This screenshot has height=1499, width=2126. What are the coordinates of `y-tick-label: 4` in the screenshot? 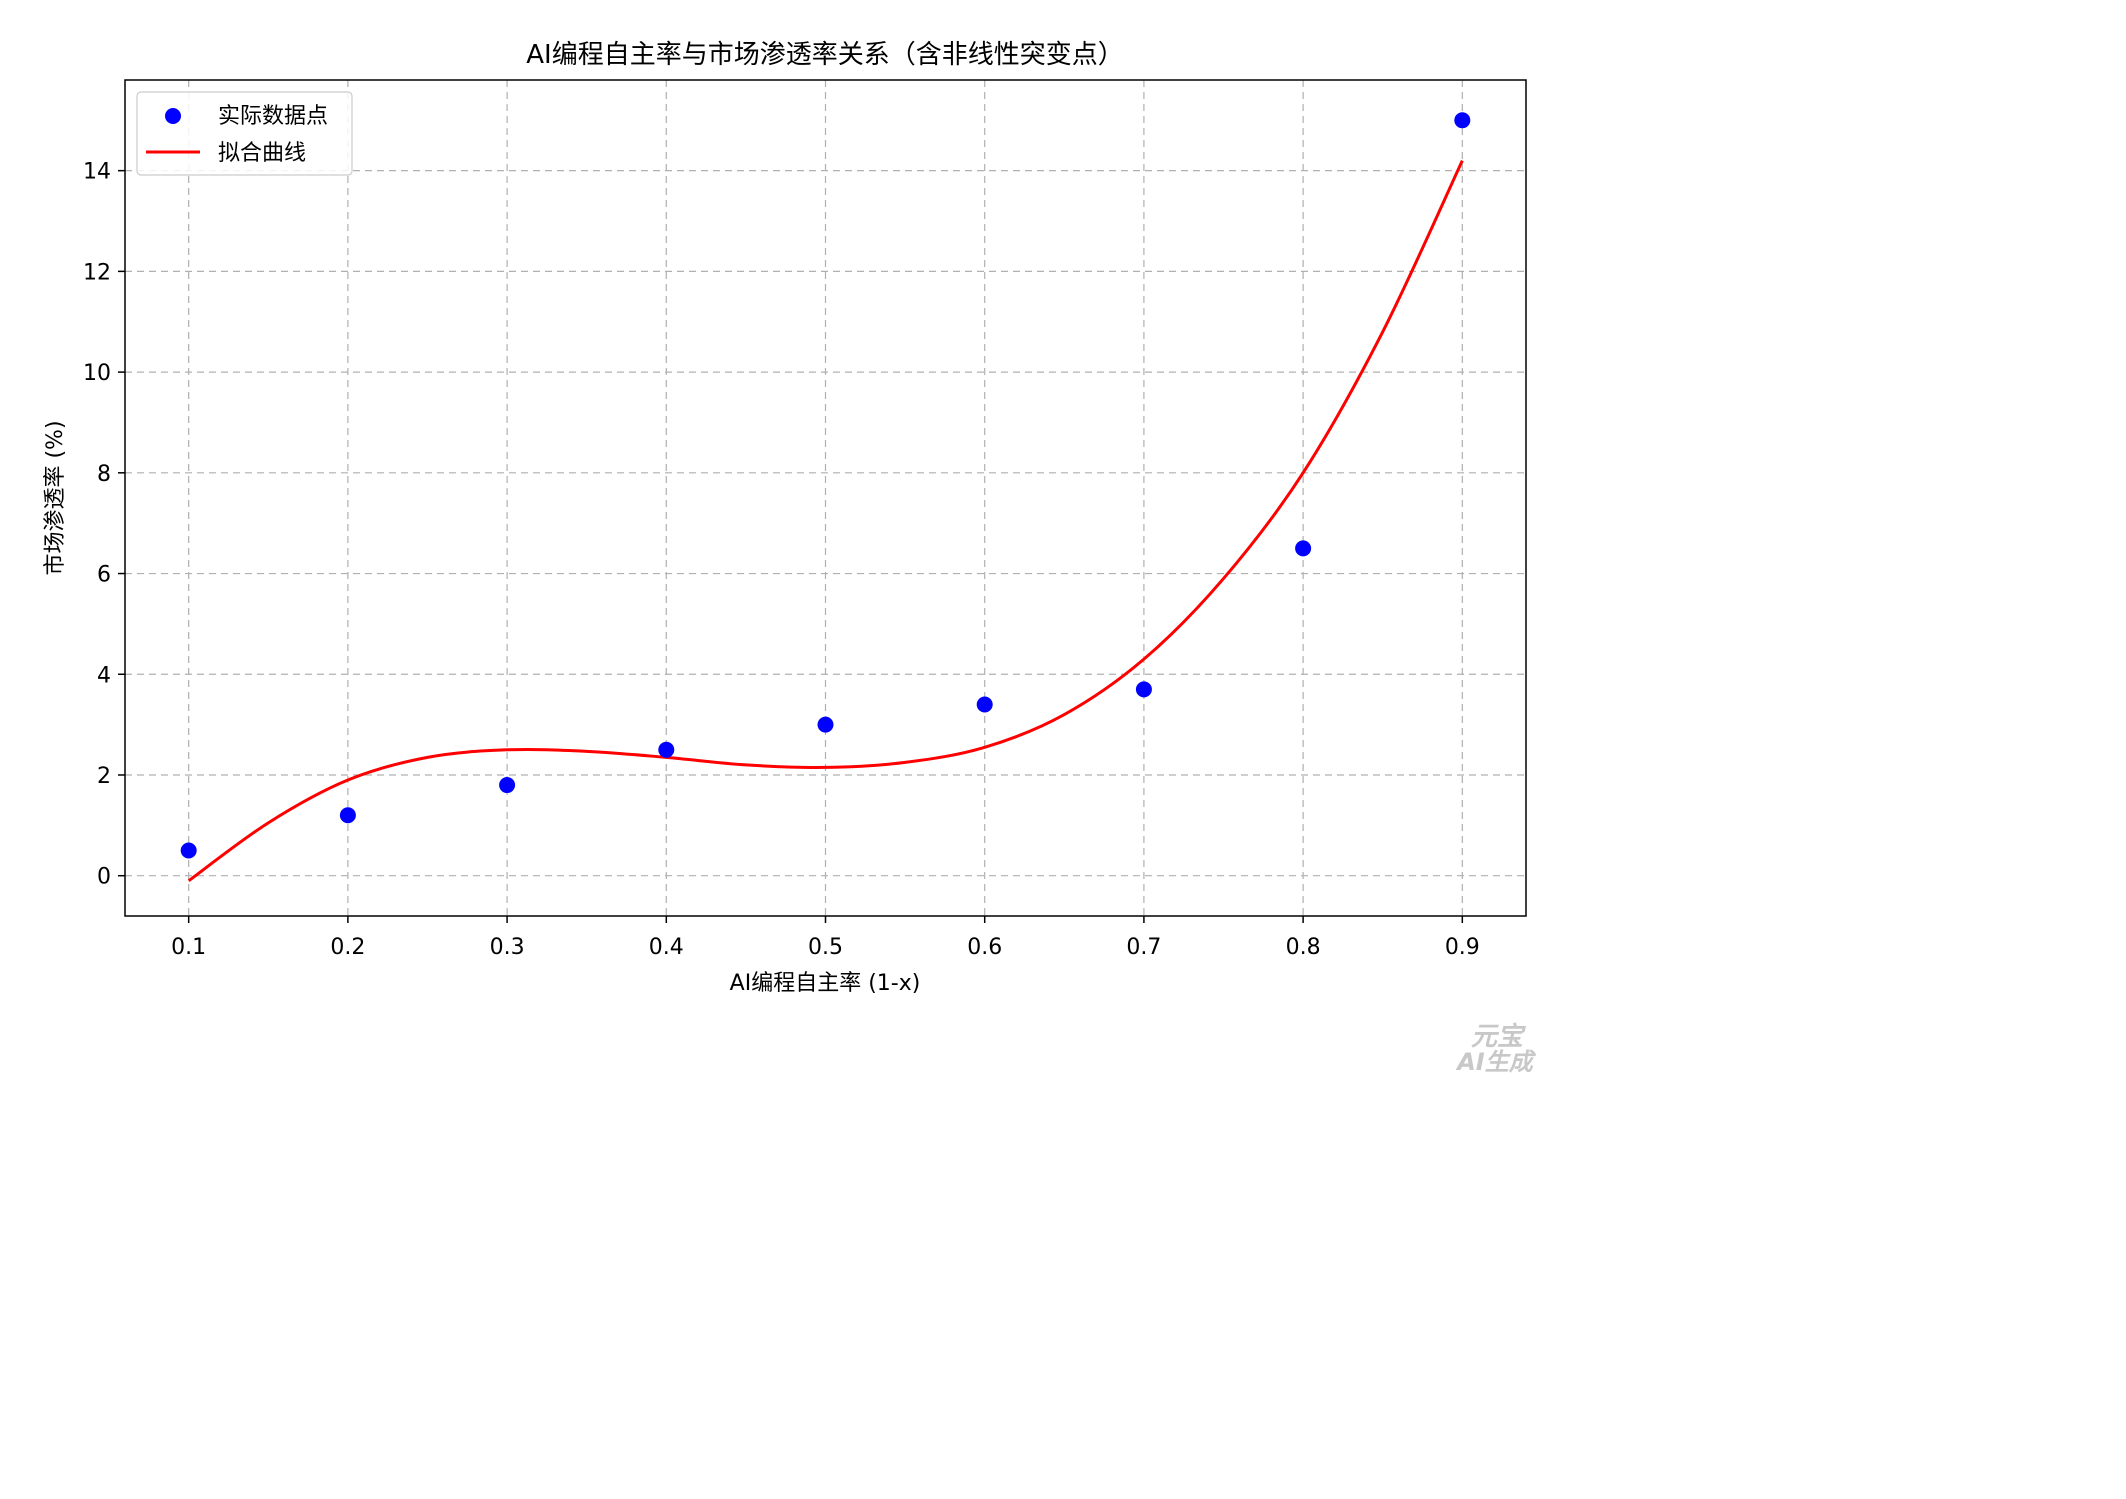 It's located at (104, 675).